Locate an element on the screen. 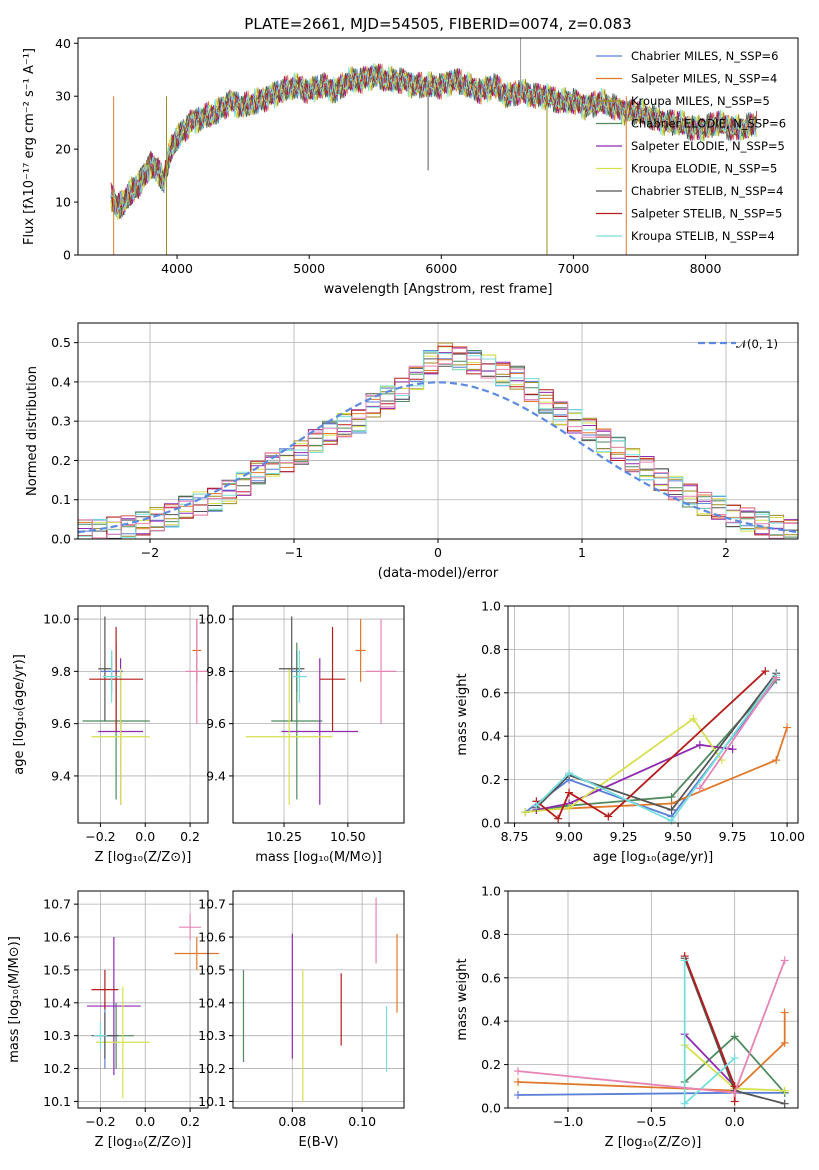  legend-entry-1: Salpeter MILES, N_SSP=4 is located at coordinates (704, 79).